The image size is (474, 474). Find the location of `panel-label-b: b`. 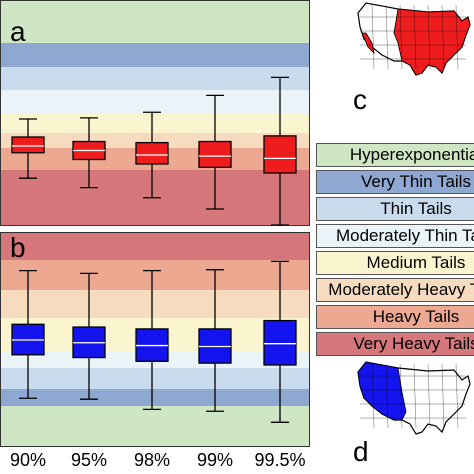

panel-label-b: b is located at coordinates (18, 247).